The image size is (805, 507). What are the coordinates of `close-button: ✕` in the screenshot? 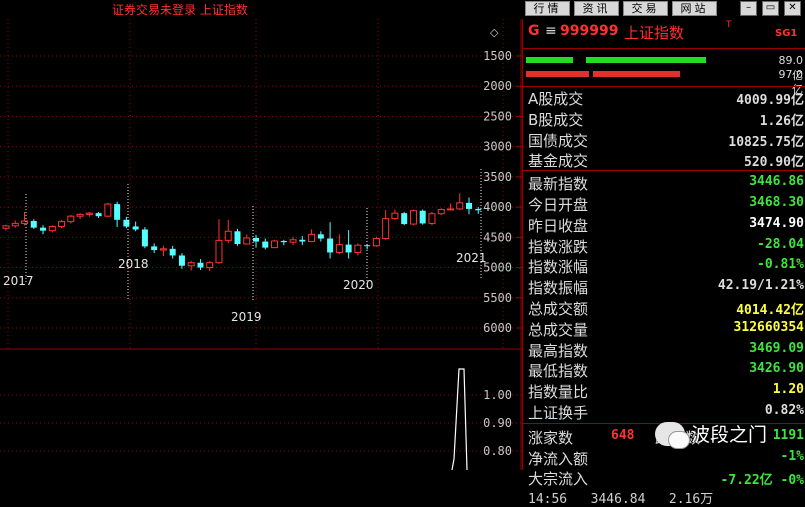 It's located at (792, 8).